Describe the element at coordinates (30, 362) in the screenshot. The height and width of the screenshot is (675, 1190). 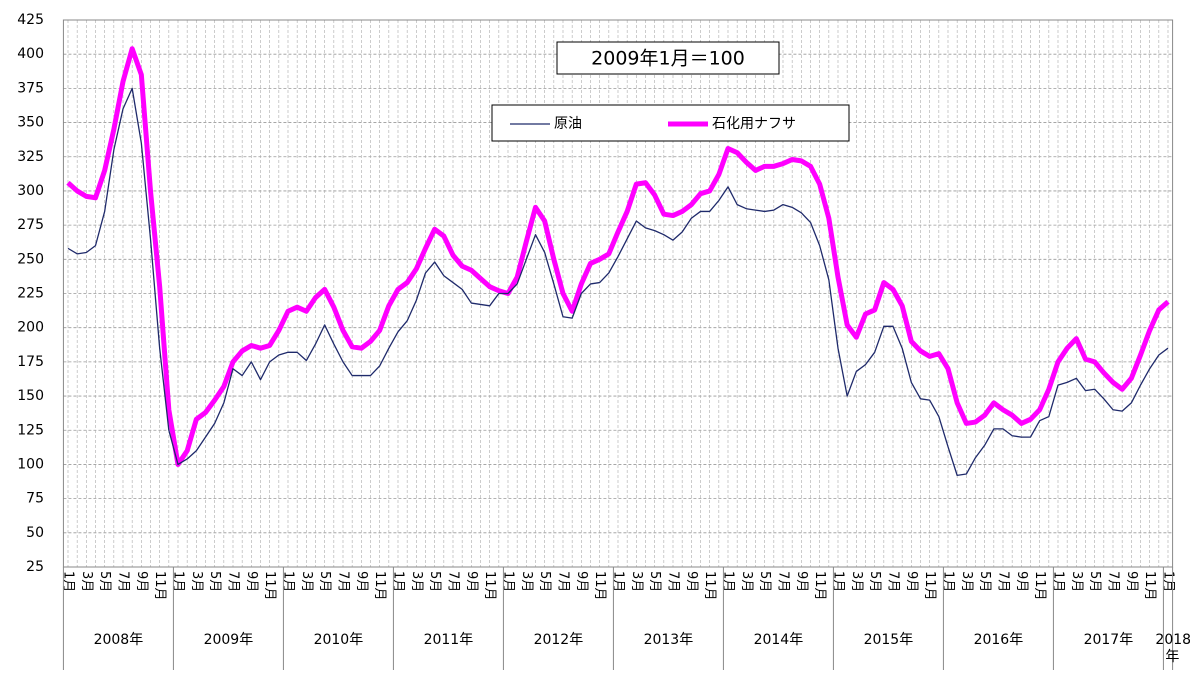
I see `y-tick-label: 175` at that location.